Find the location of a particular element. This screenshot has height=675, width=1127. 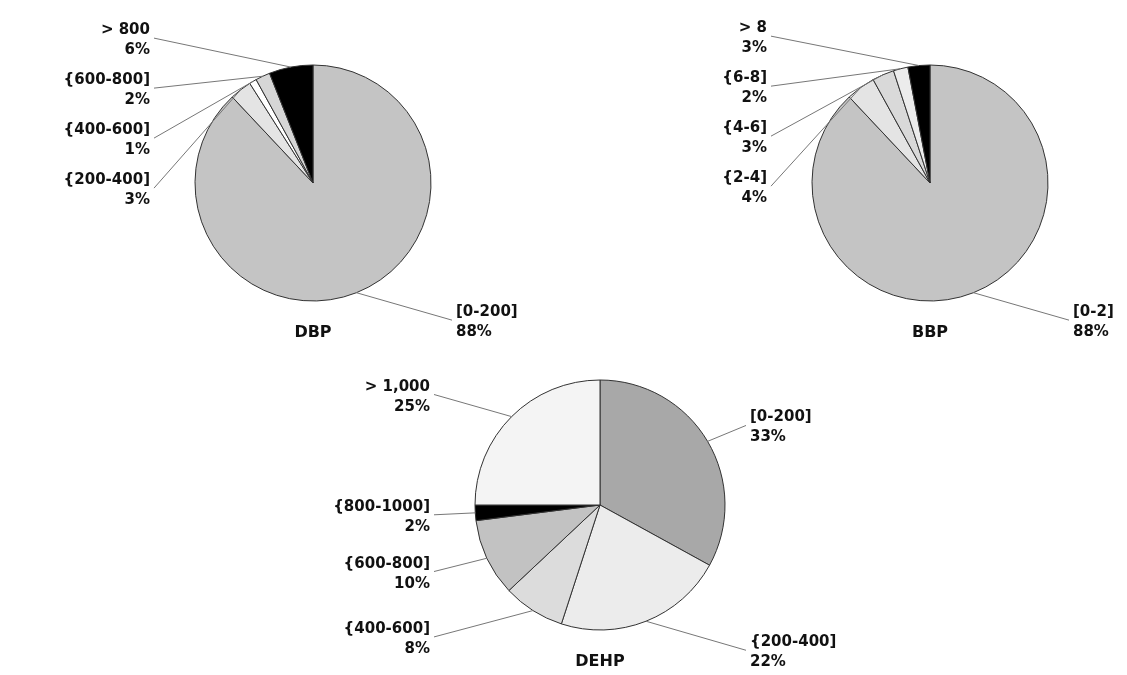

data-label: 6% is located at coordinates (137, 49).